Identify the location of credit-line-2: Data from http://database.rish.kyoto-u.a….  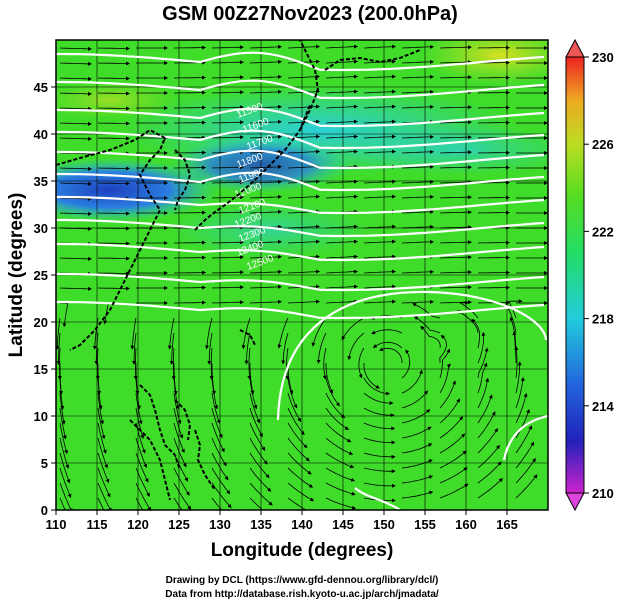
(302, 594).